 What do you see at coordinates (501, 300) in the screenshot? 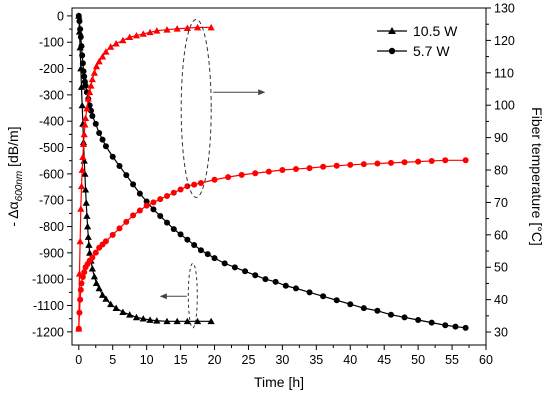
I see `y-right-tick-label: 40` at bounding box center [501, 300].